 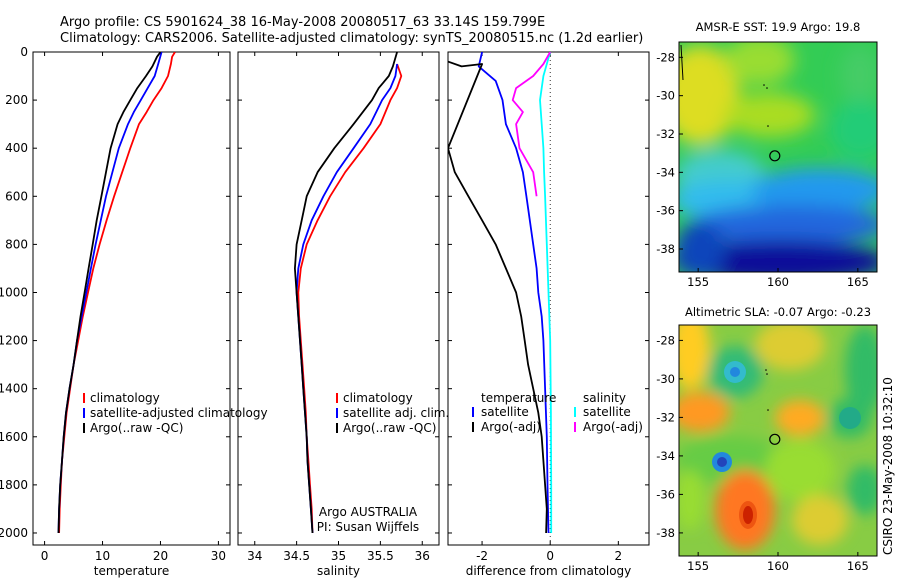 What do you see at coordinates (778, 27) in the screenshot?
I see `sst-map-title: AMSR-E SST: 19.9 Argo: 19.8` at bounding box center [778, 27].